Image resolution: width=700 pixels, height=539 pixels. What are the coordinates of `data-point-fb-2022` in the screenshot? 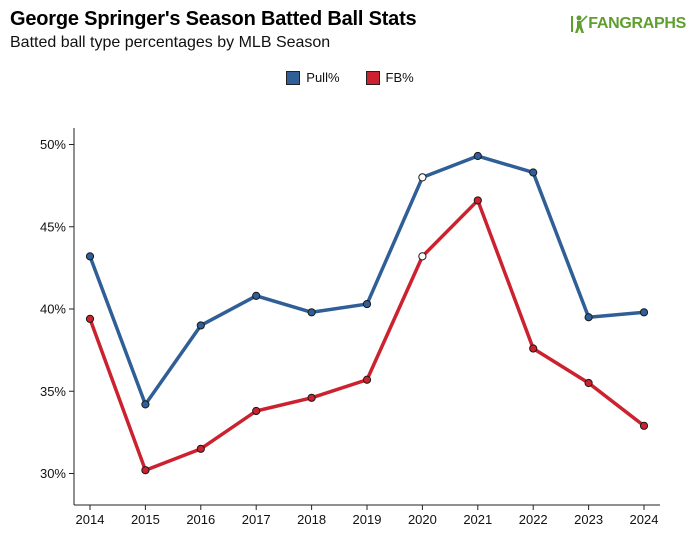 It's located at (533, 348).